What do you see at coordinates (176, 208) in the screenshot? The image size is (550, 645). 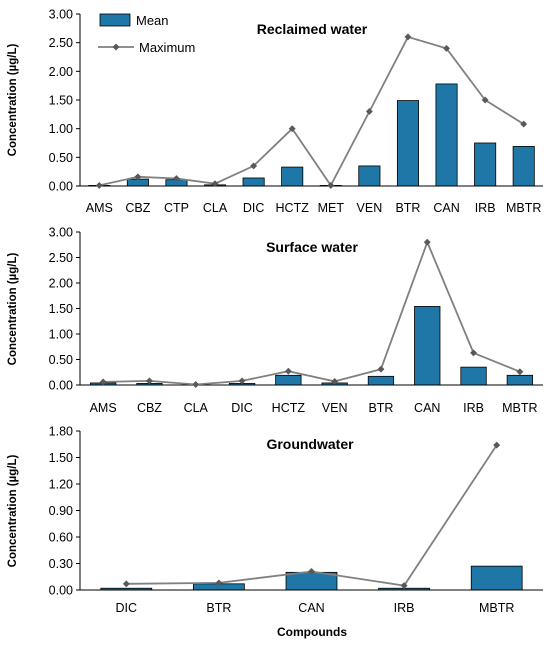 I see `x-tick-label: CTP` at bounding box center [176, 208].